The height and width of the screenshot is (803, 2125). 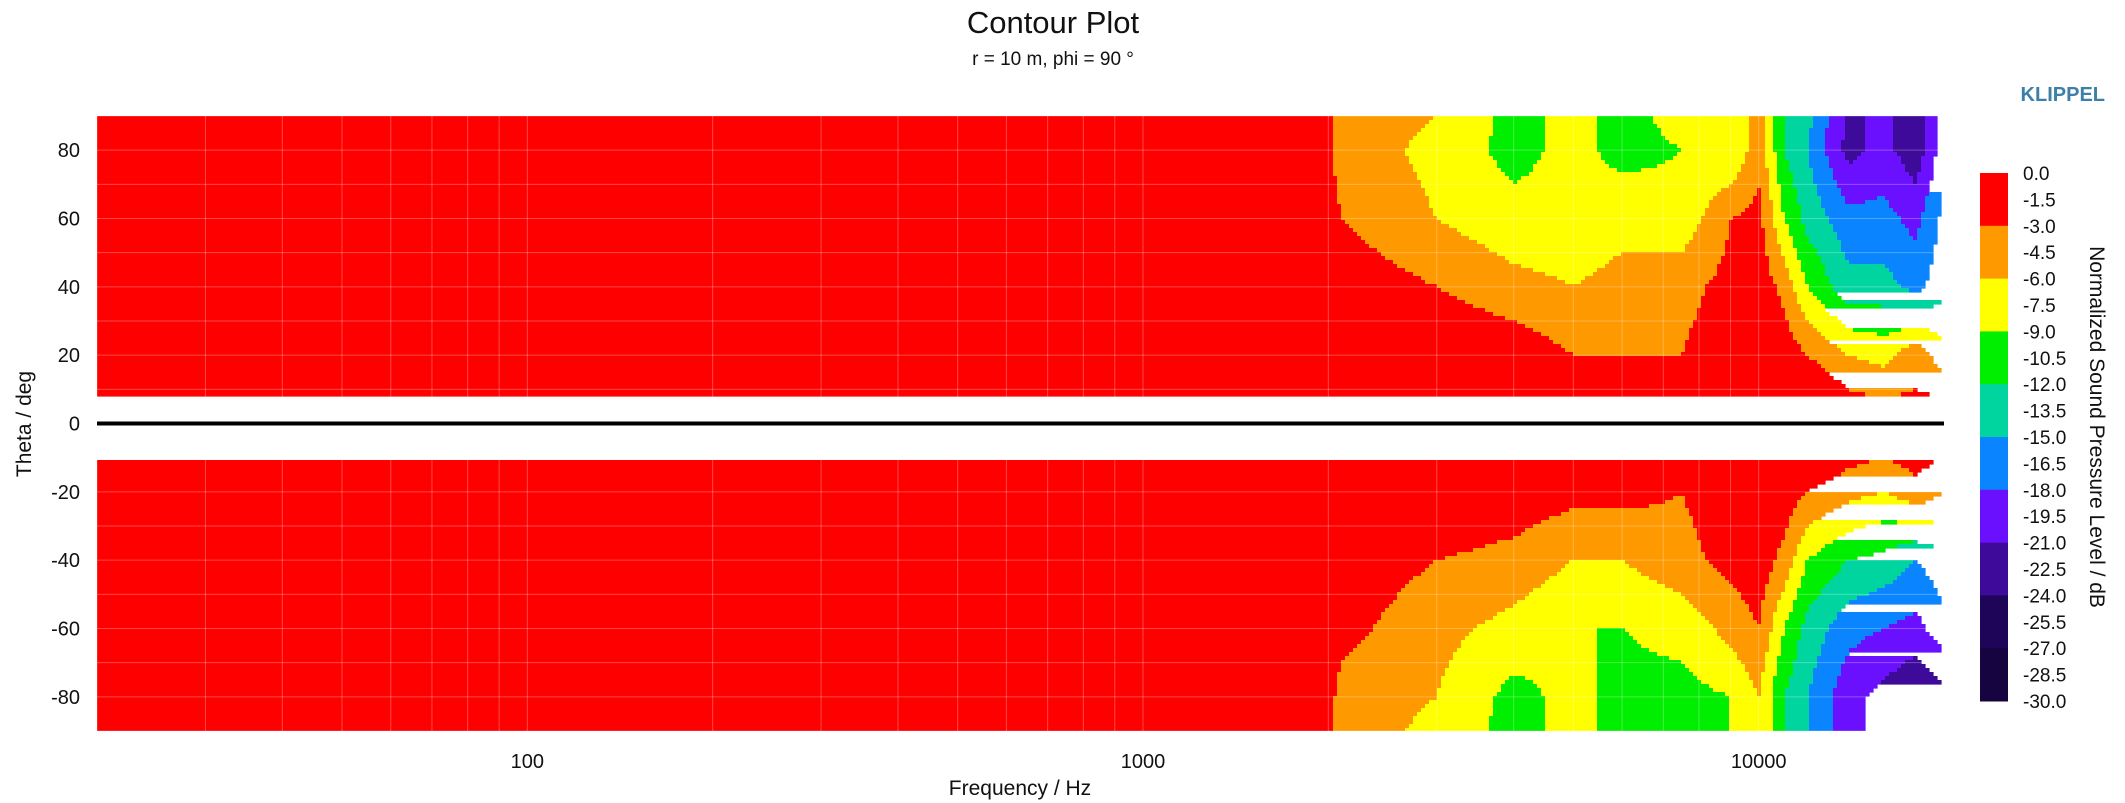 I want to click on colorbar-level-label: -27.0, so click(x=2044, y=649).